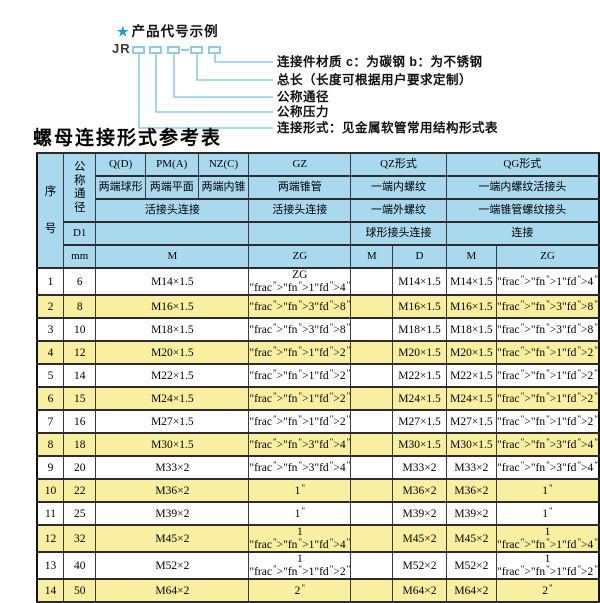  I want to click on header-cell: PM(A), so click(171, 164).